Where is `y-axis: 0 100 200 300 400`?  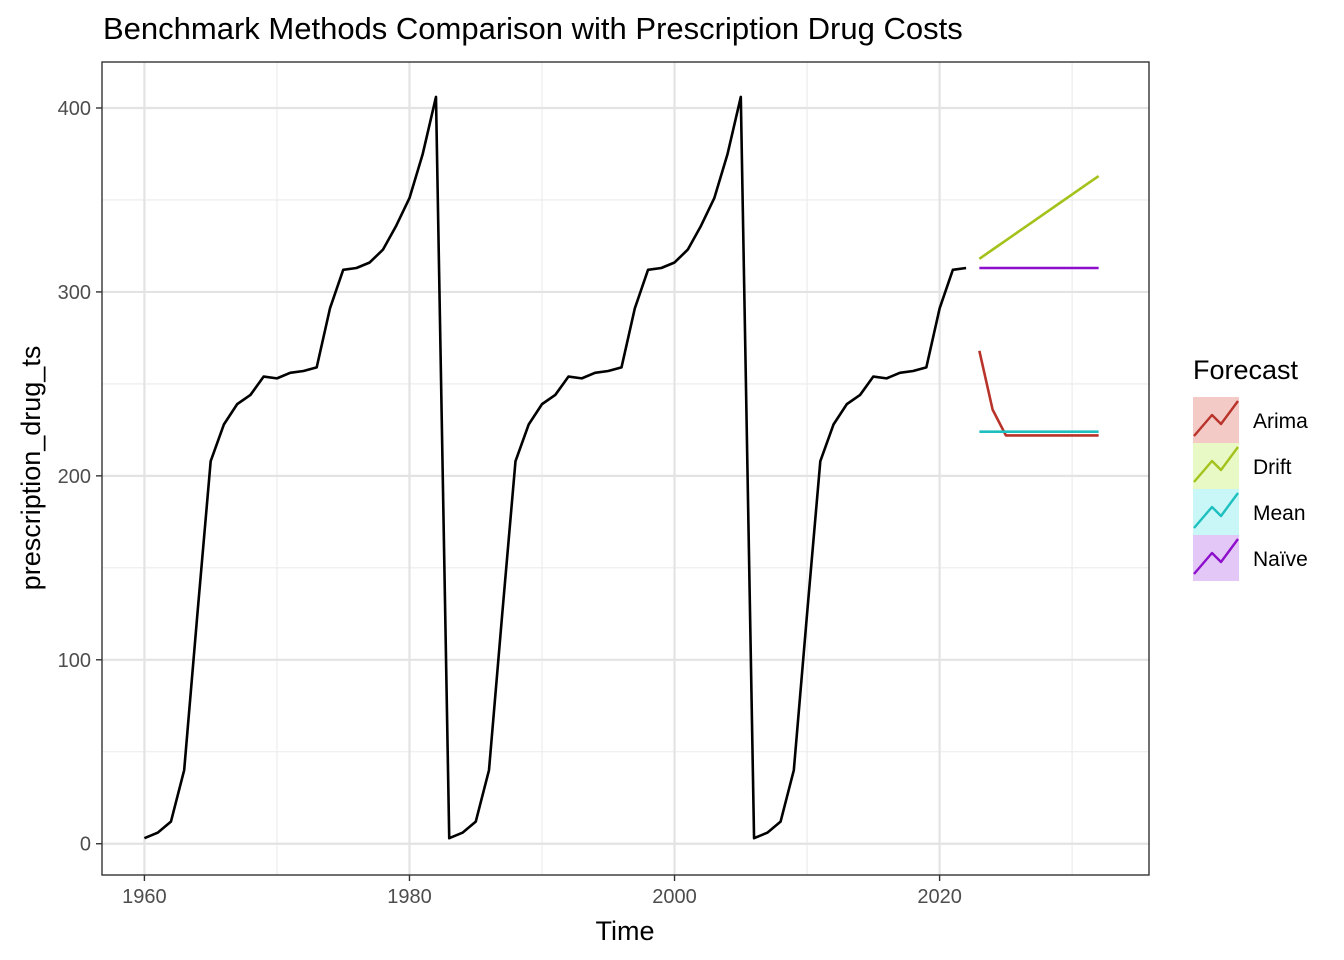
y-axis: 0 100 200 300 400 is located at coordinates (80, 477).